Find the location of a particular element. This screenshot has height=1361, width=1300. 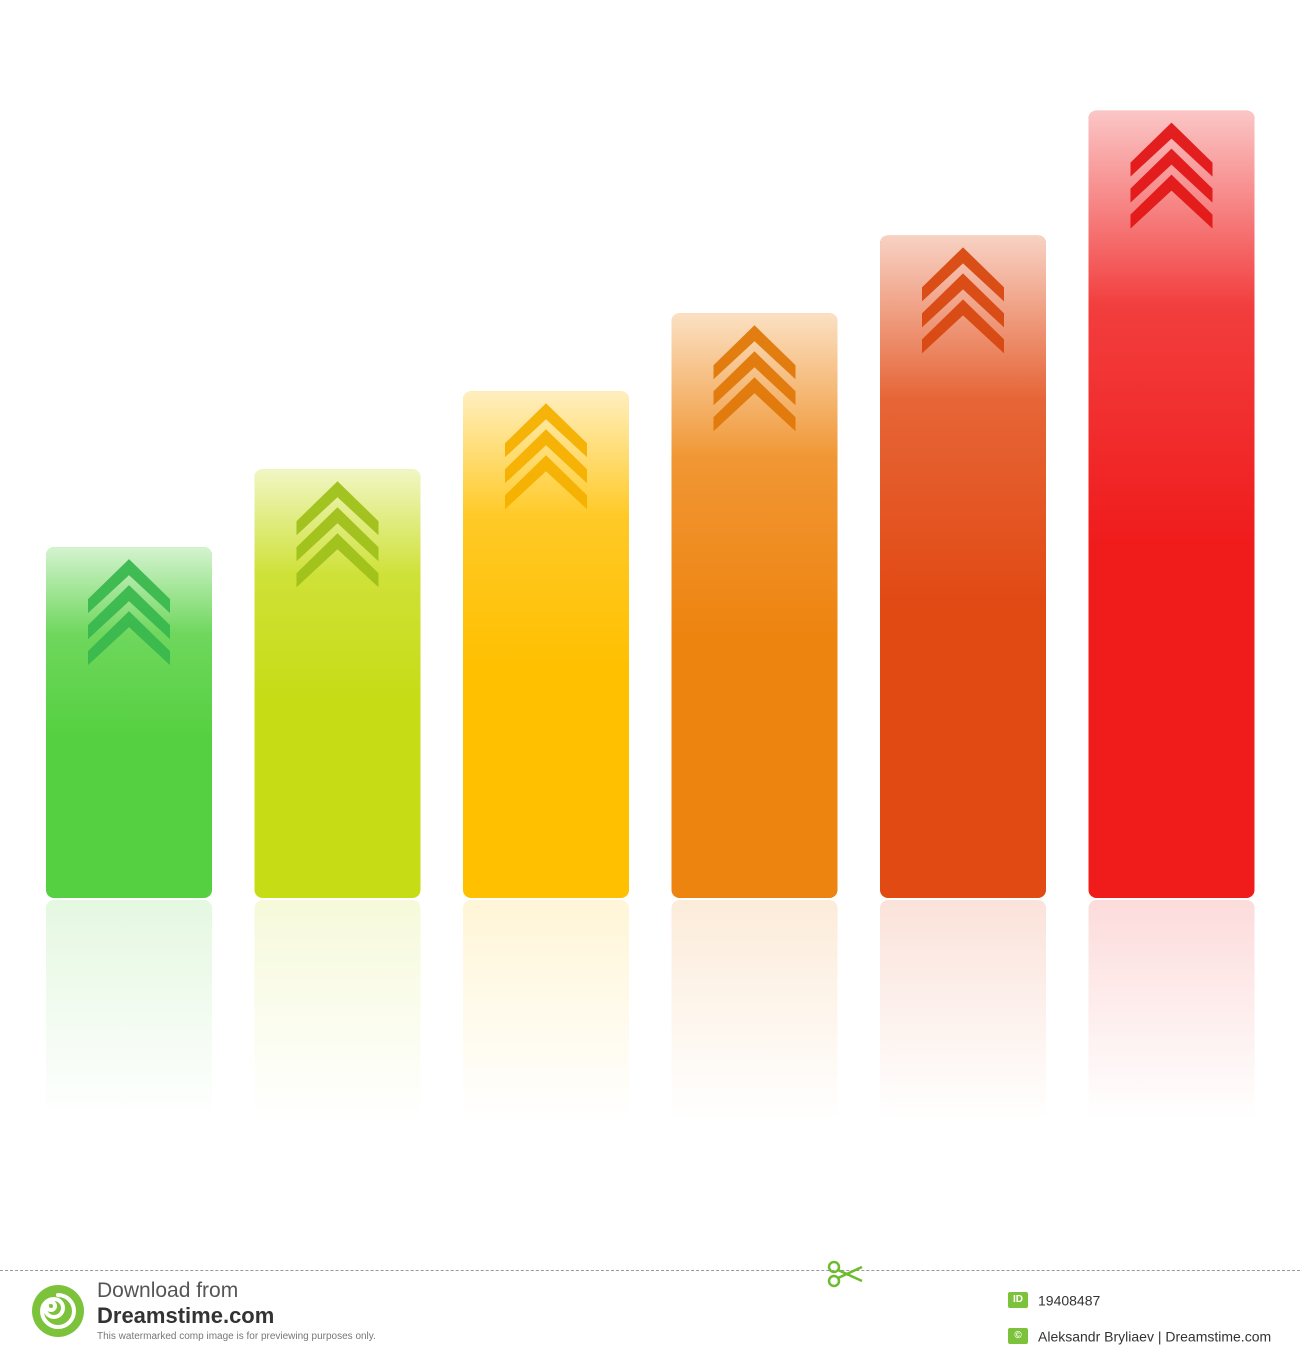

id-badge: ID is located at coordinates (1018, 1300).